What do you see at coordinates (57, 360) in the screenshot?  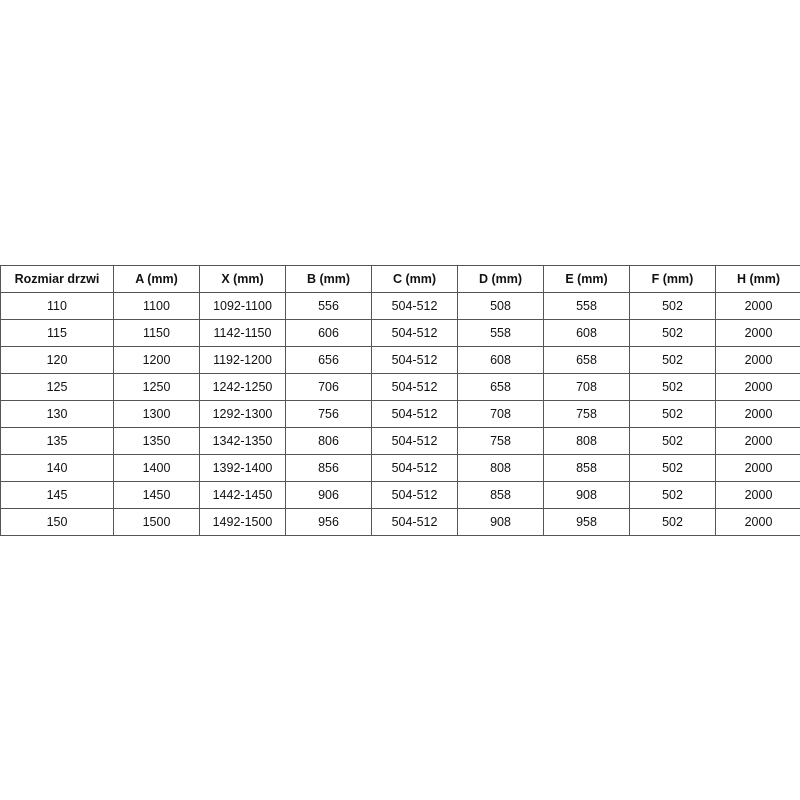 I see `table-cell: 120` at bounding box center [57, 360].